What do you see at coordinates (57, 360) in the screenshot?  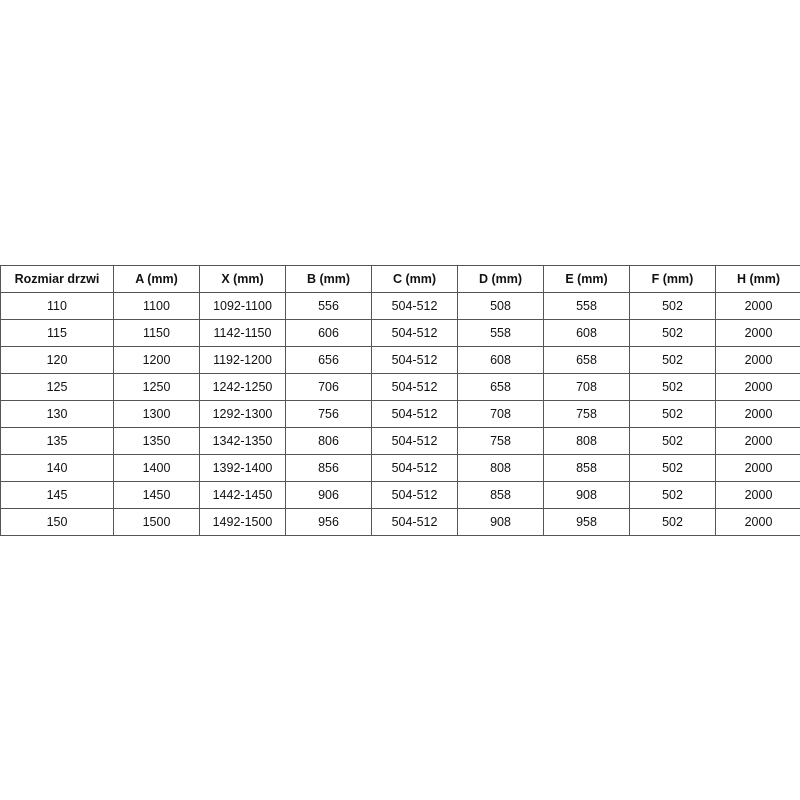 I see `table-cell: 120` at bounding box center [57, 360].